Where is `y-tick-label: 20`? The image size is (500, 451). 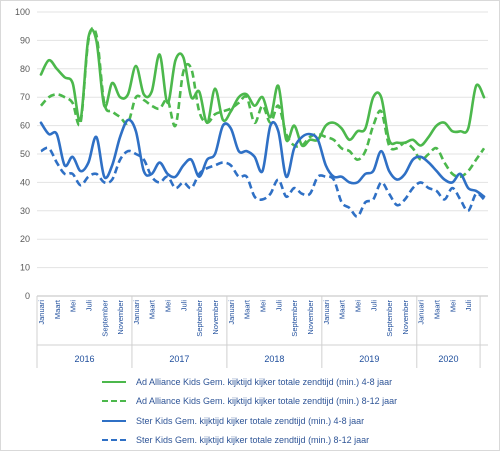 y-tick-label: 20 is located at coordinates (25, 239).